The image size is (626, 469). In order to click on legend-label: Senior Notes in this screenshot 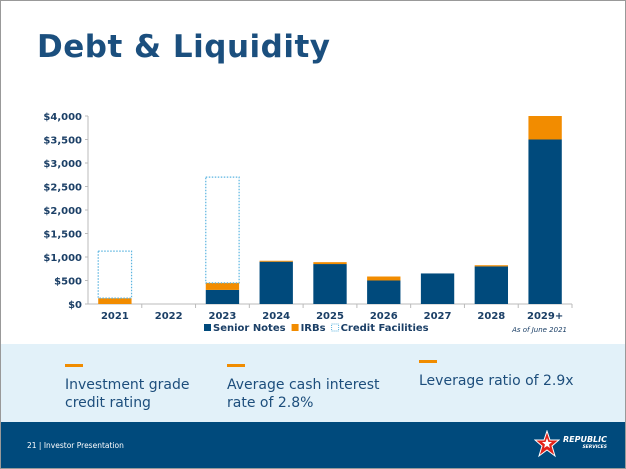, I will do `click(249, 328)`.